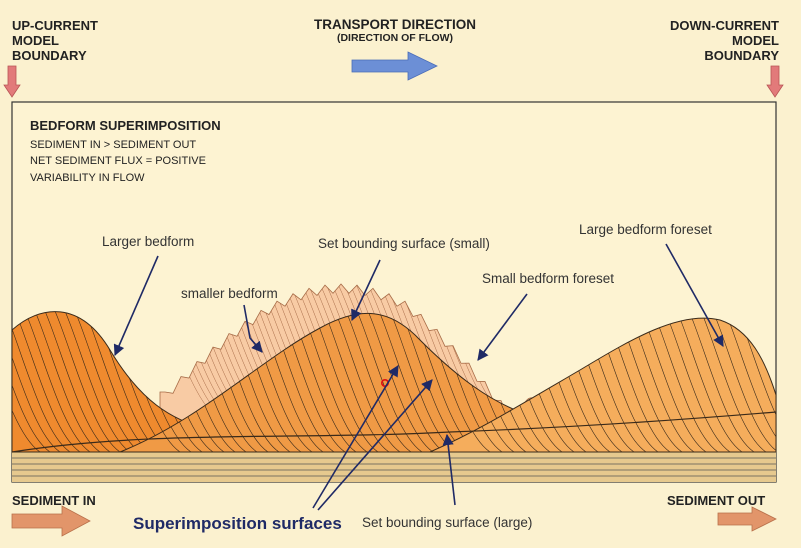  Describe the element at coordinates (148, 241) in the screenshot. I see `larger-bedform-label: Larger bedform` at that location.